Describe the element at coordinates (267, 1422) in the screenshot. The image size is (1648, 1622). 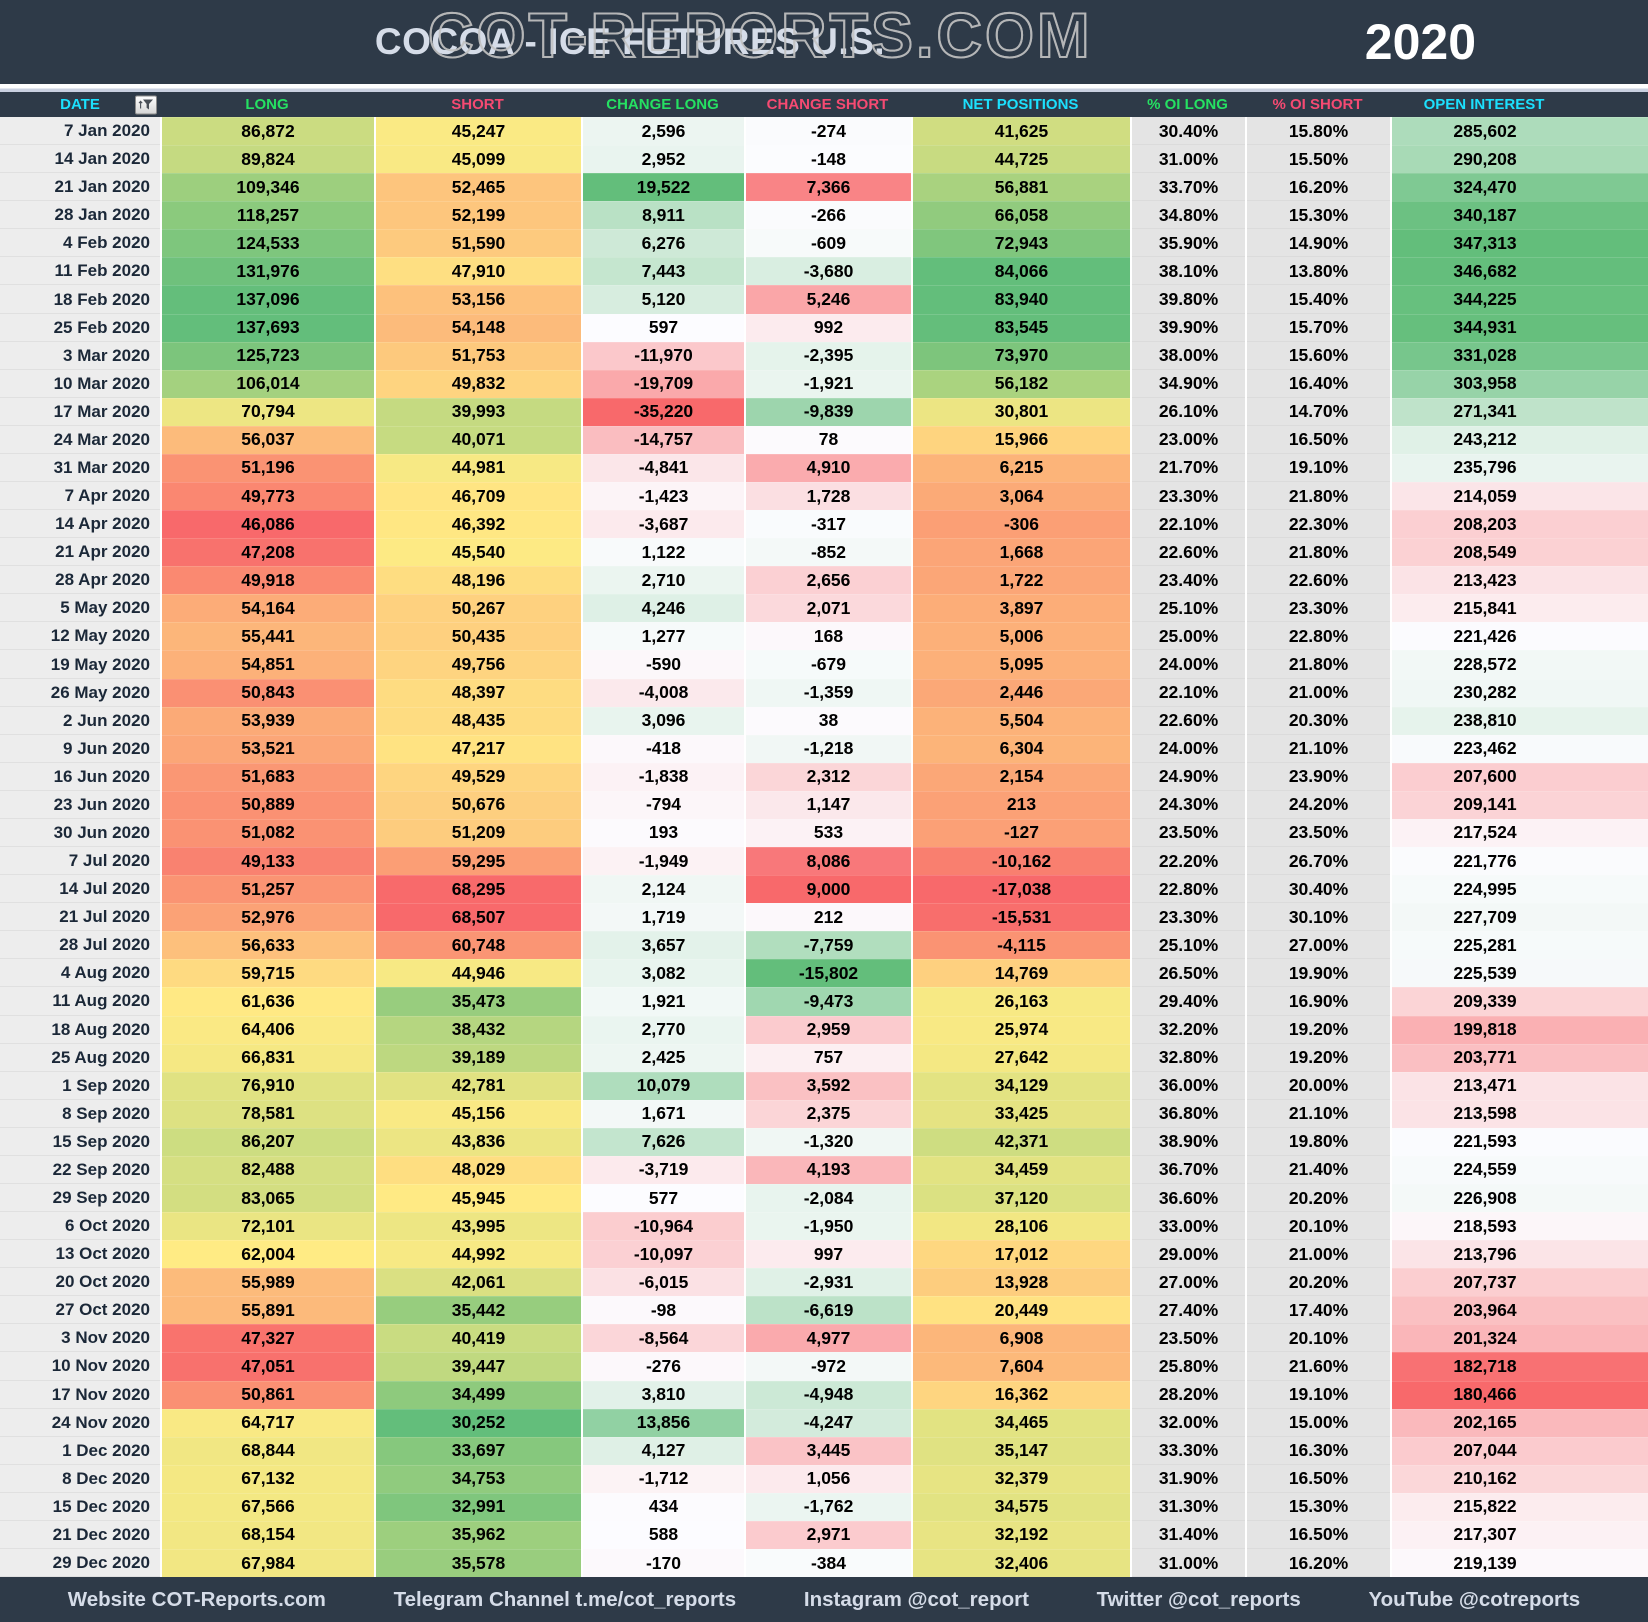
I see `cell-long: 64,717` at that location.